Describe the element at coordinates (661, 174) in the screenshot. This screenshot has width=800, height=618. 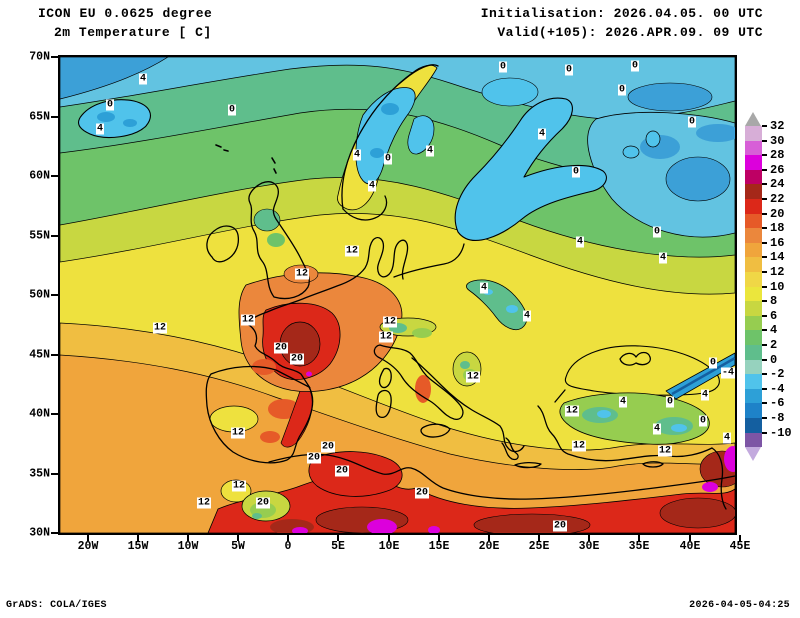
I see `field-ne-cyan` at that location.